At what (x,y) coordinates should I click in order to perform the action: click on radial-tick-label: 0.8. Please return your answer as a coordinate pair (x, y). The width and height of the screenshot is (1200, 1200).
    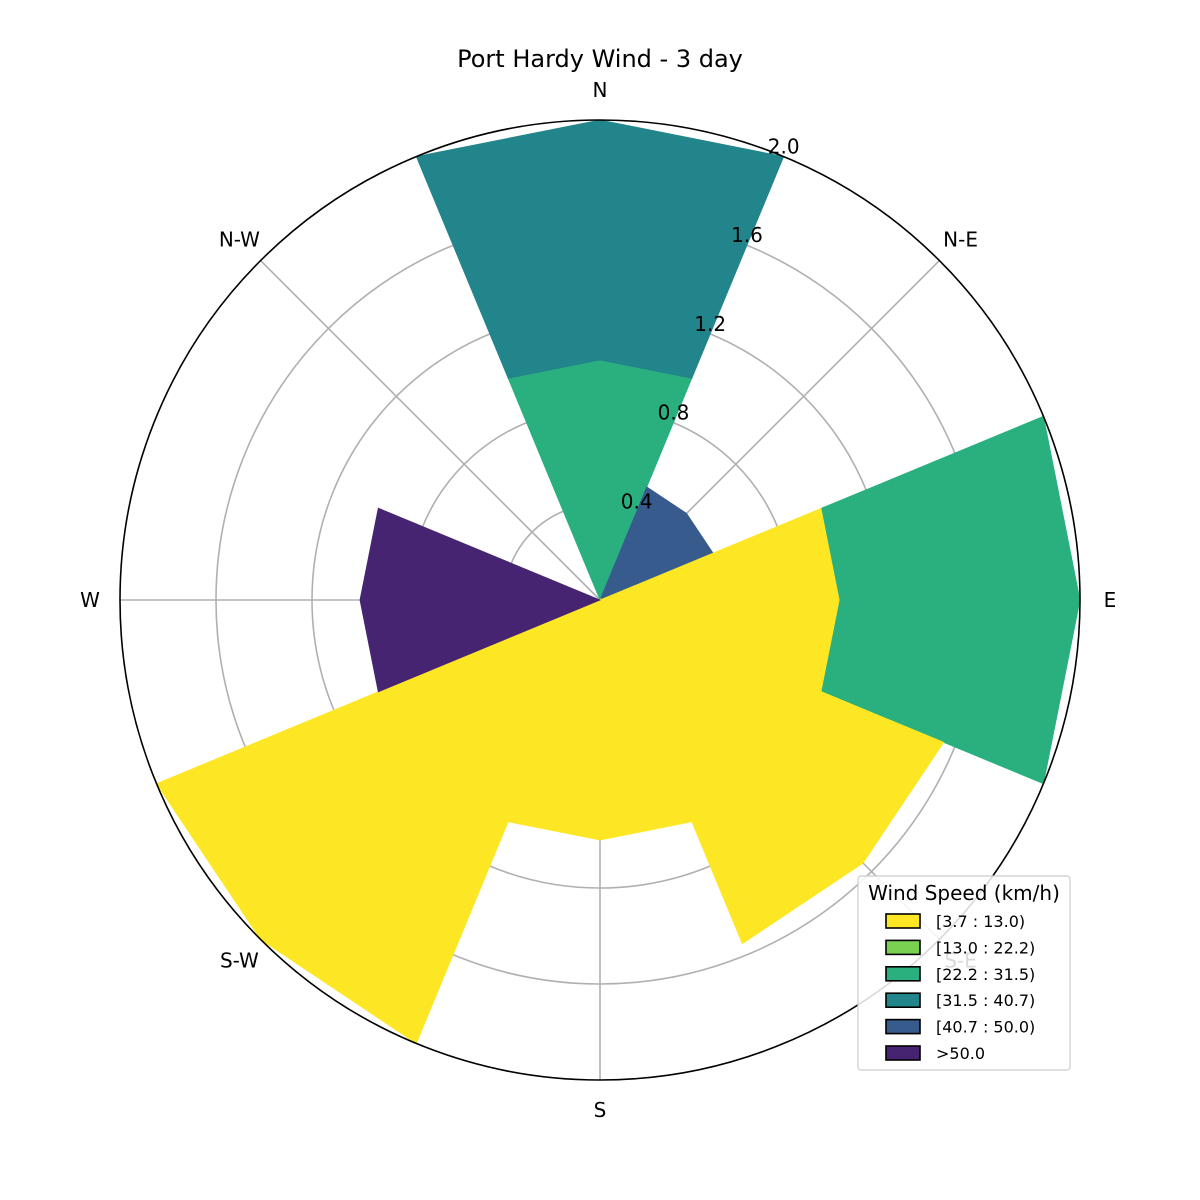
    Looking at the image, I should click on (674, 413).